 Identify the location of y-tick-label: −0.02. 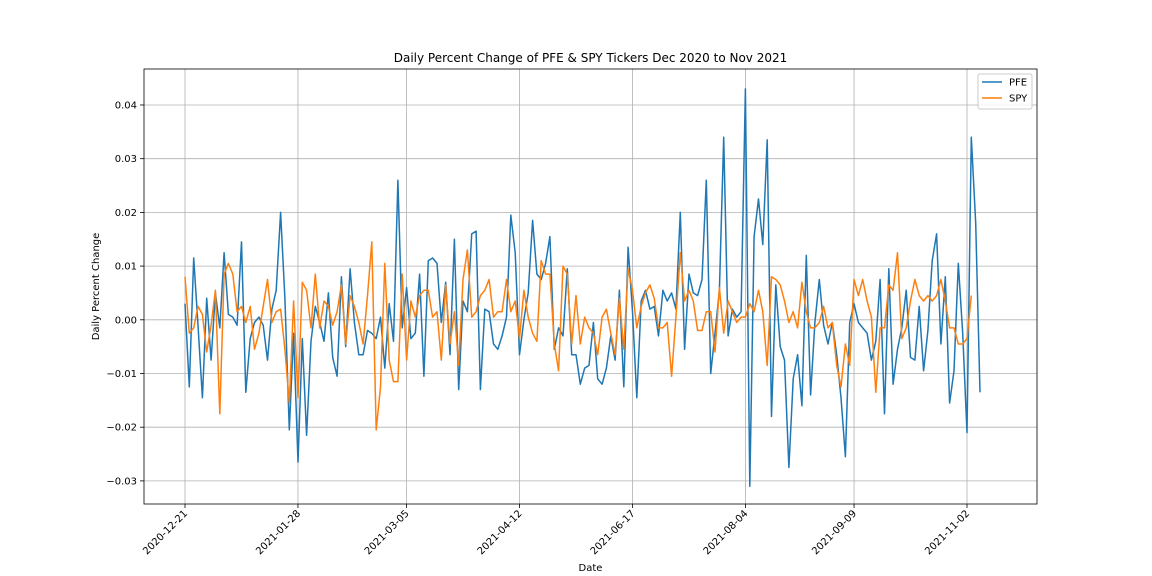
(121, 428).